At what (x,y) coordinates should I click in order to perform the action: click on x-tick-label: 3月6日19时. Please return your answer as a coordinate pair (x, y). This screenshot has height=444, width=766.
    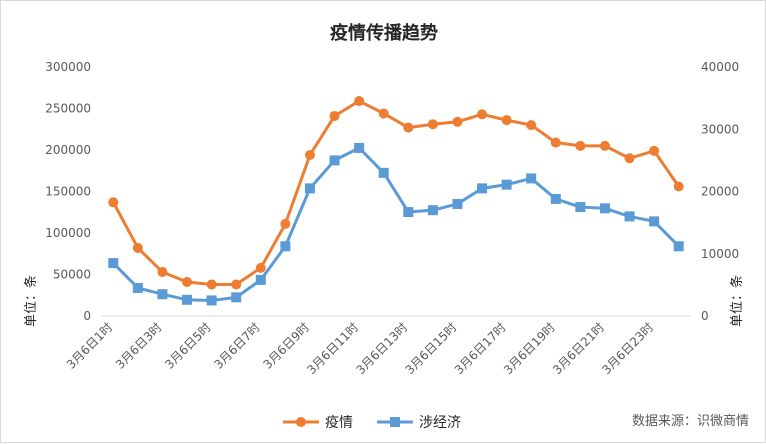
    Looking at the image, I should click on (529, 348).